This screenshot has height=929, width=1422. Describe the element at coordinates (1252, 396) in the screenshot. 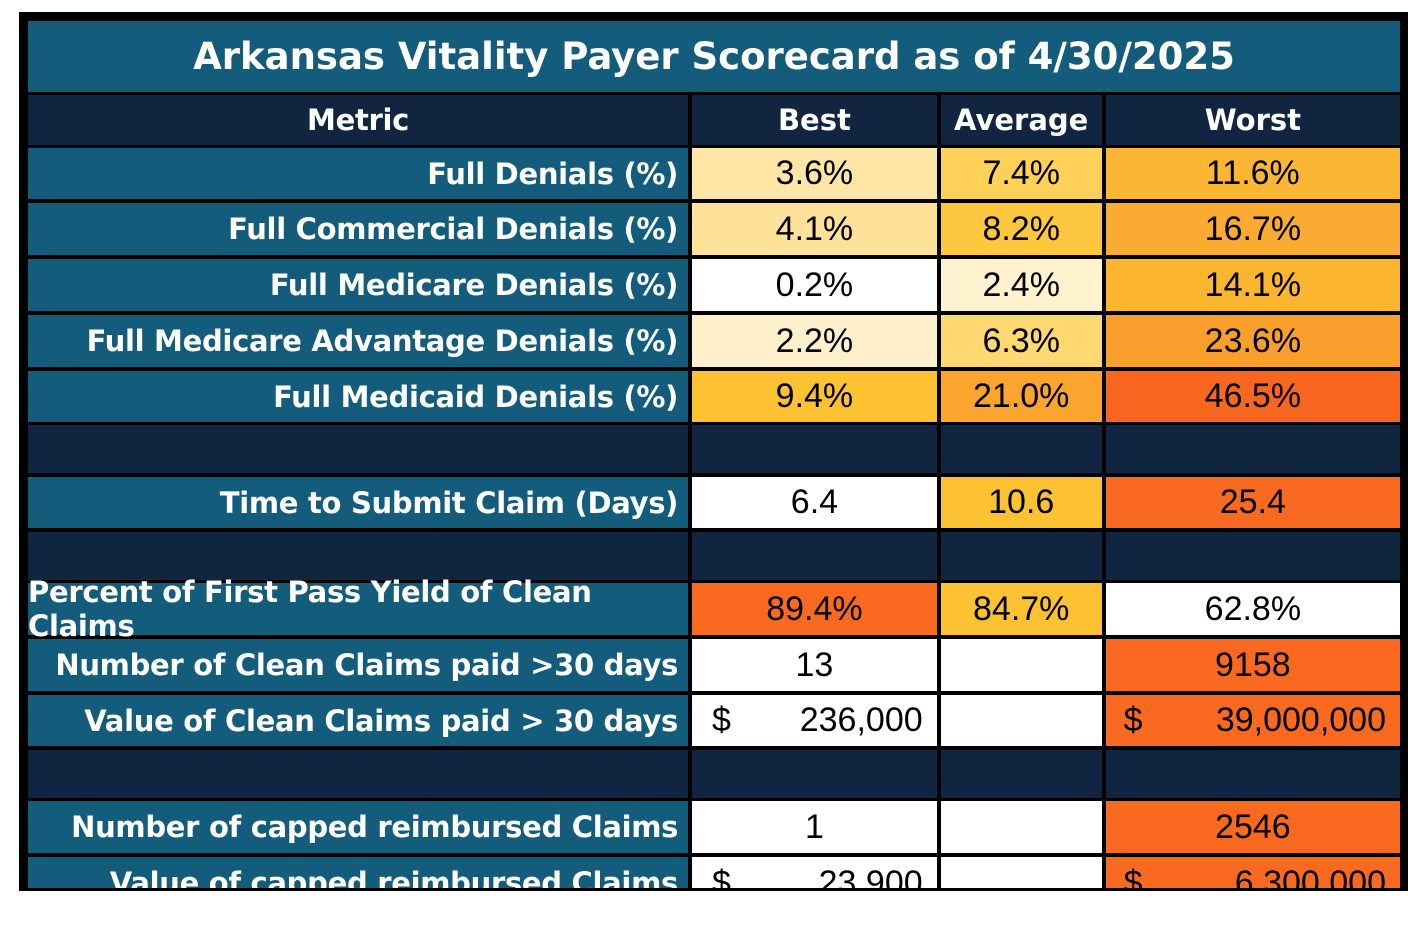

I see `worst-value: 46.5%` at that location.